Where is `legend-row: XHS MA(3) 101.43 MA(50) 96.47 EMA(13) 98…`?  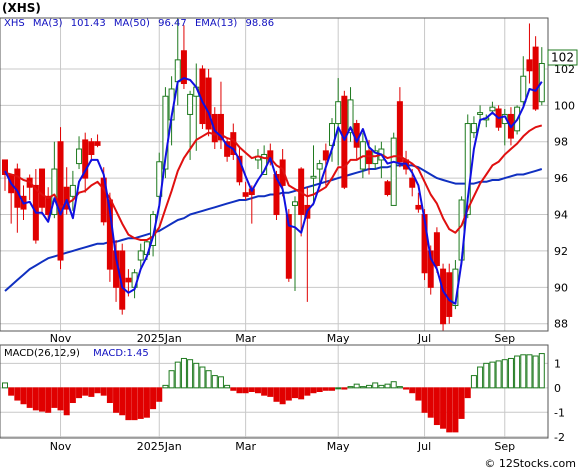
legend-row: XHS MA(3) 101.43 MA(50) 96.47 EMA(13) 98… is located at coordinates (139, 23).